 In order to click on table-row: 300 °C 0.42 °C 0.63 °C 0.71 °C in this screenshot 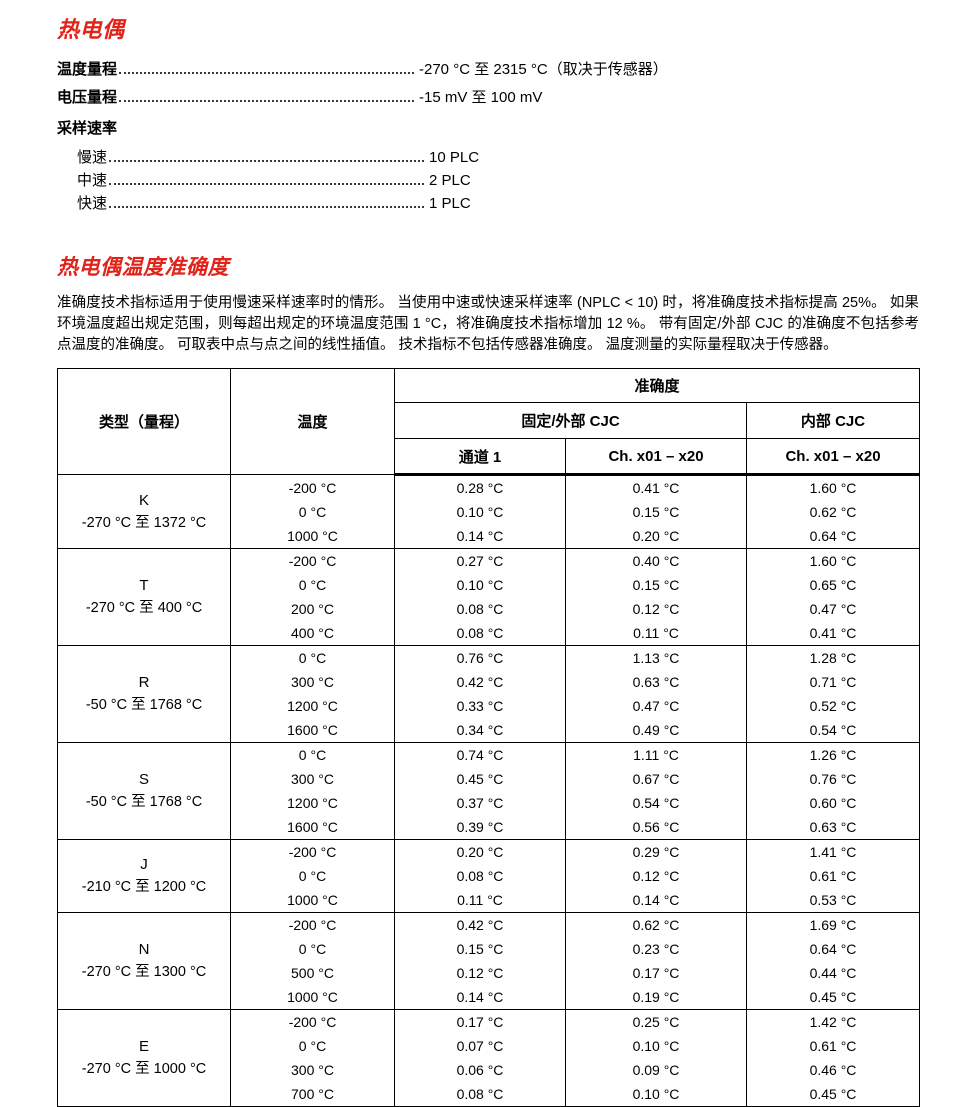, I will do `click(489, 682)`.